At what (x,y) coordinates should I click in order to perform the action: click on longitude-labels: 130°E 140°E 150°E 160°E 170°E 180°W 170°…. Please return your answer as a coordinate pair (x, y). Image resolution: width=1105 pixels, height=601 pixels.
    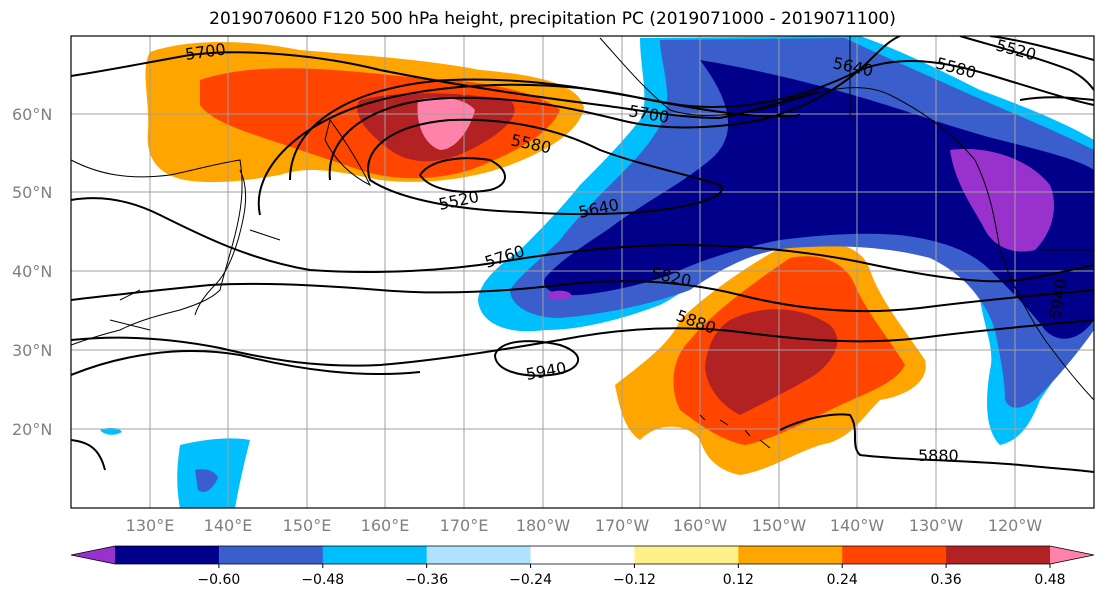
    Looking at the image, I should click on (584, 525).